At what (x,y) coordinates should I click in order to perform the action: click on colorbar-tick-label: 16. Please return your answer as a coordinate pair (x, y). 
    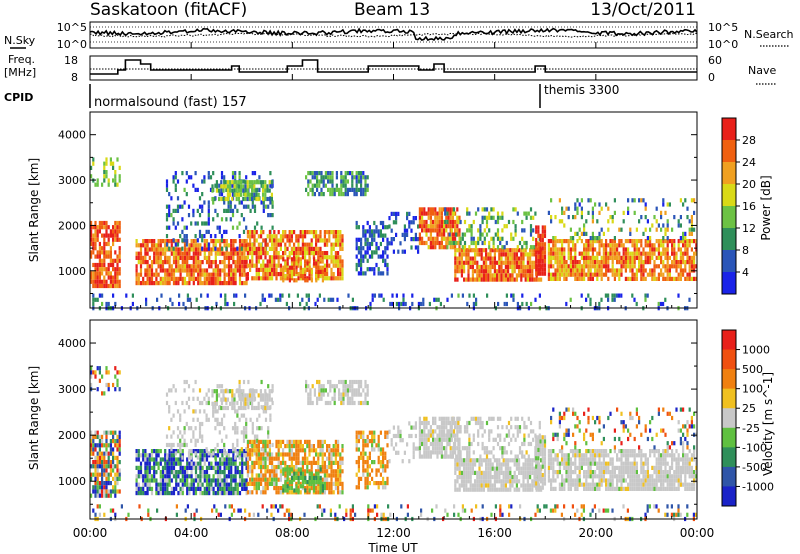
    Looking at the image, I should click on (749, 206).